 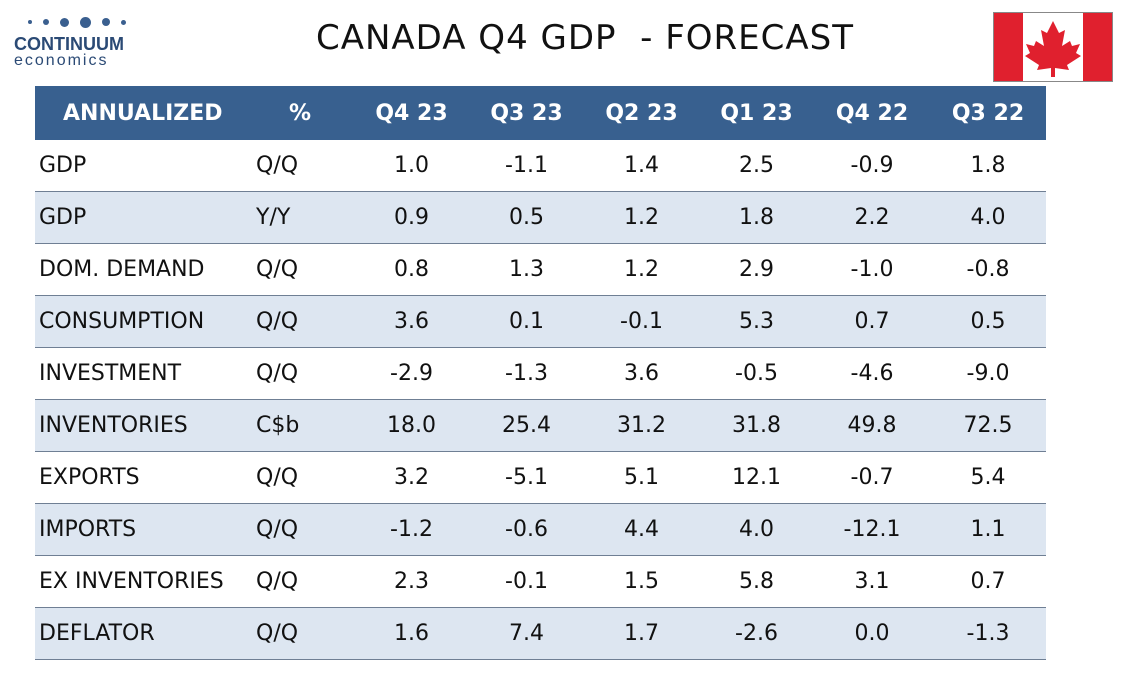 What do you see at coordinates (411, 529) in the screenshot?
I see `table-cell: -1.2` at bounding box center [411, 529].